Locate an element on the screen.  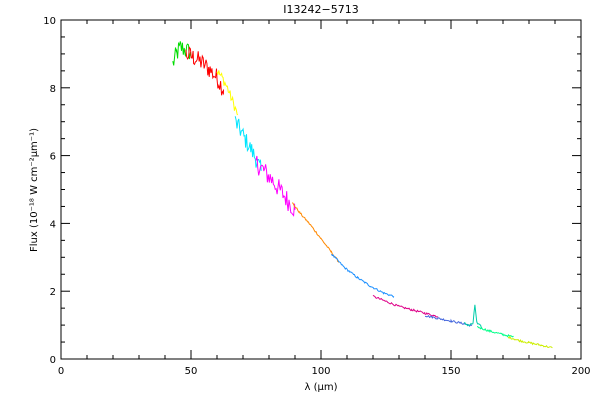
y-tick-label: 2 is located at coordinates (53, 292).